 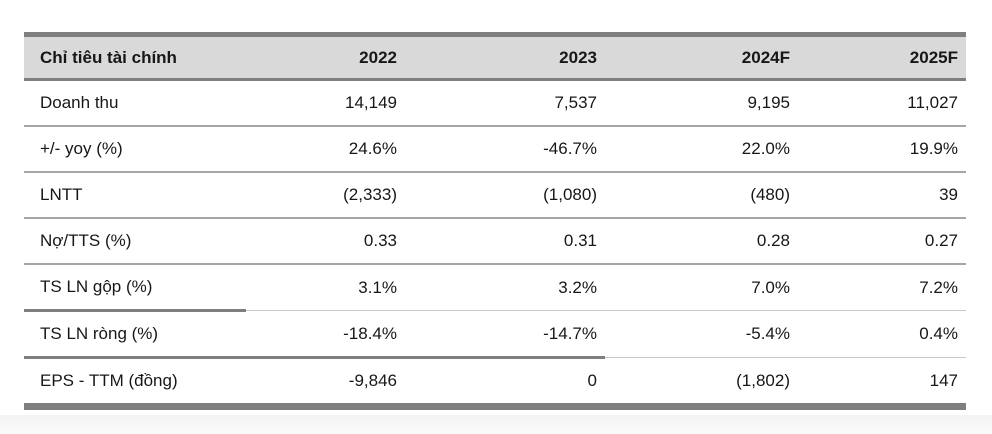 What do you see at coordinates (325, 380) in the screenshot?
I see `value-cell: -9,846` at bounding box center [325, 380].